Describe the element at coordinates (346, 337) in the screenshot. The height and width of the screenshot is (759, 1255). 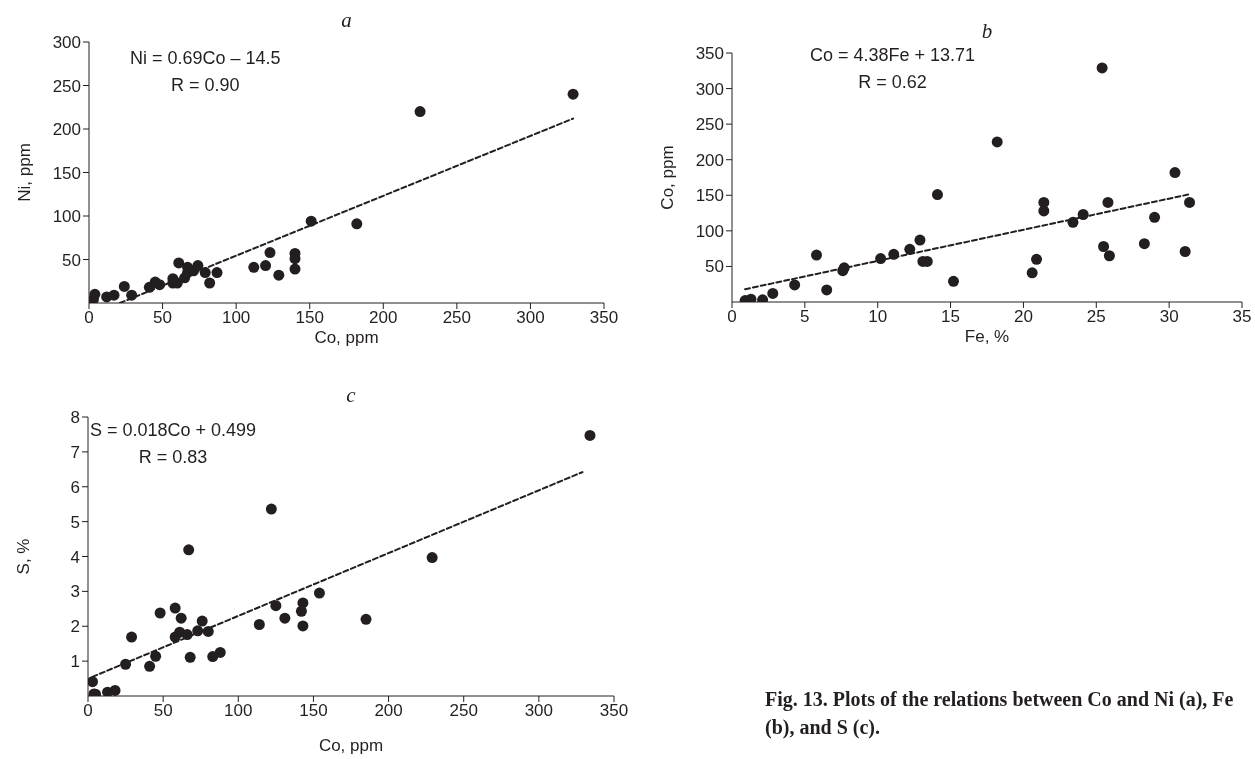
I see `x-axis-title: Co, ppm` at that location.